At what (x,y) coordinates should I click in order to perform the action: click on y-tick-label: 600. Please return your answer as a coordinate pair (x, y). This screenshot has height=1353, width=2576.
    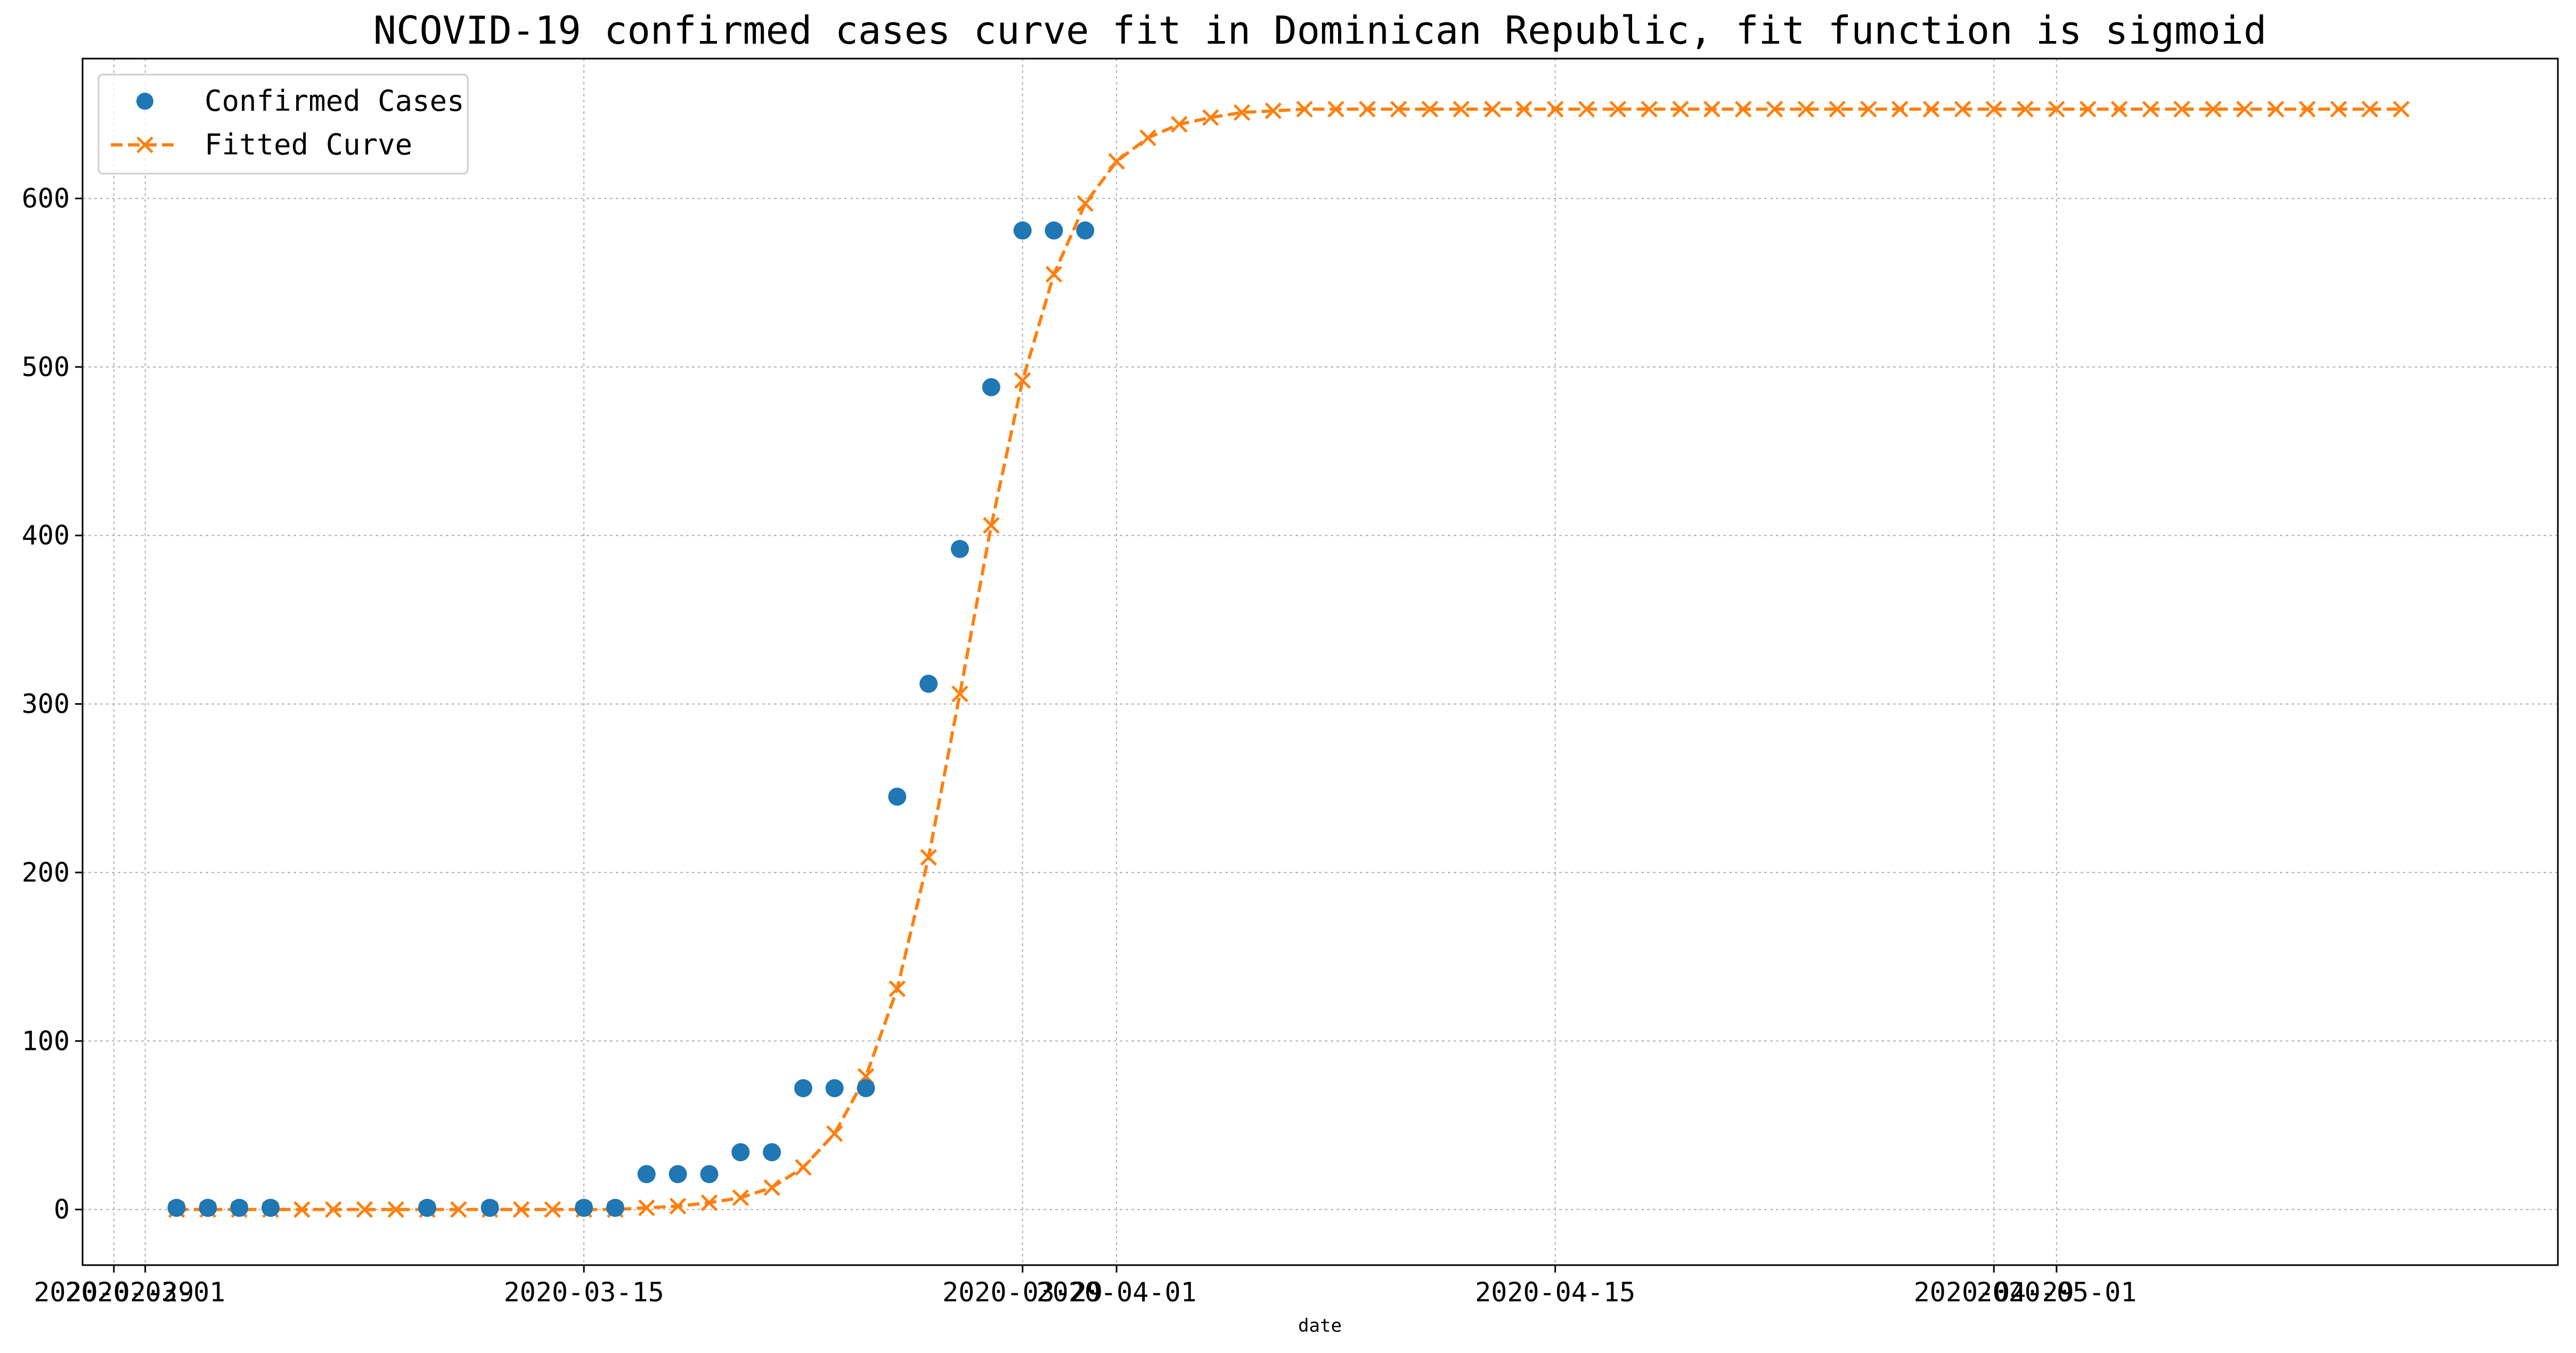
    Looking at the image, I should click on (46, 198).